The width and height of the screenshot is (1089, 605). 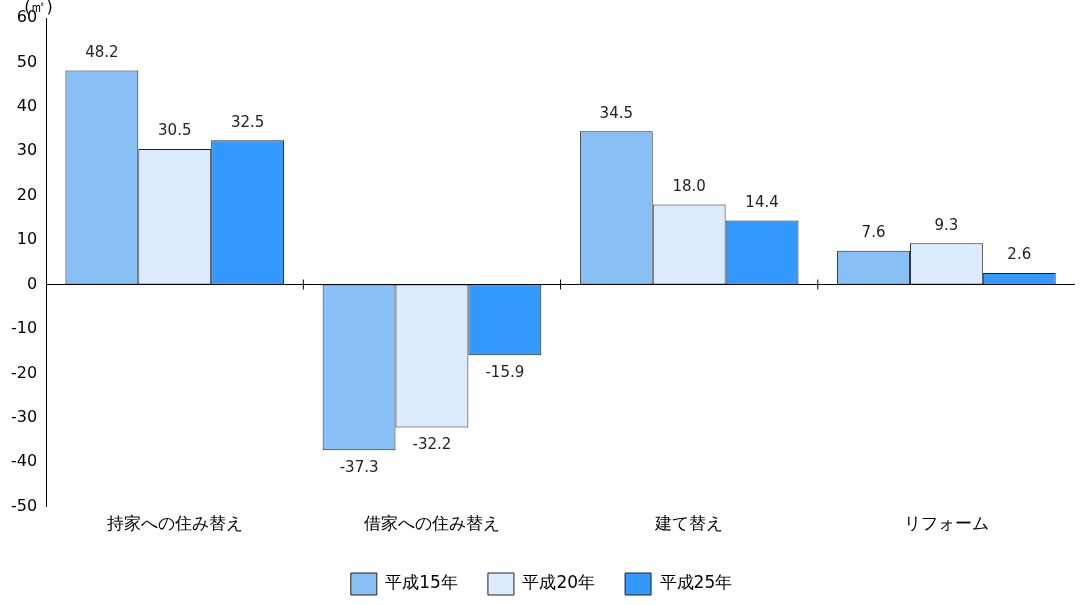 What do you see at coordinates (1019, 254) in the screenshot?
I see `data-label: 2.6` at bounding box center [1019, 254].